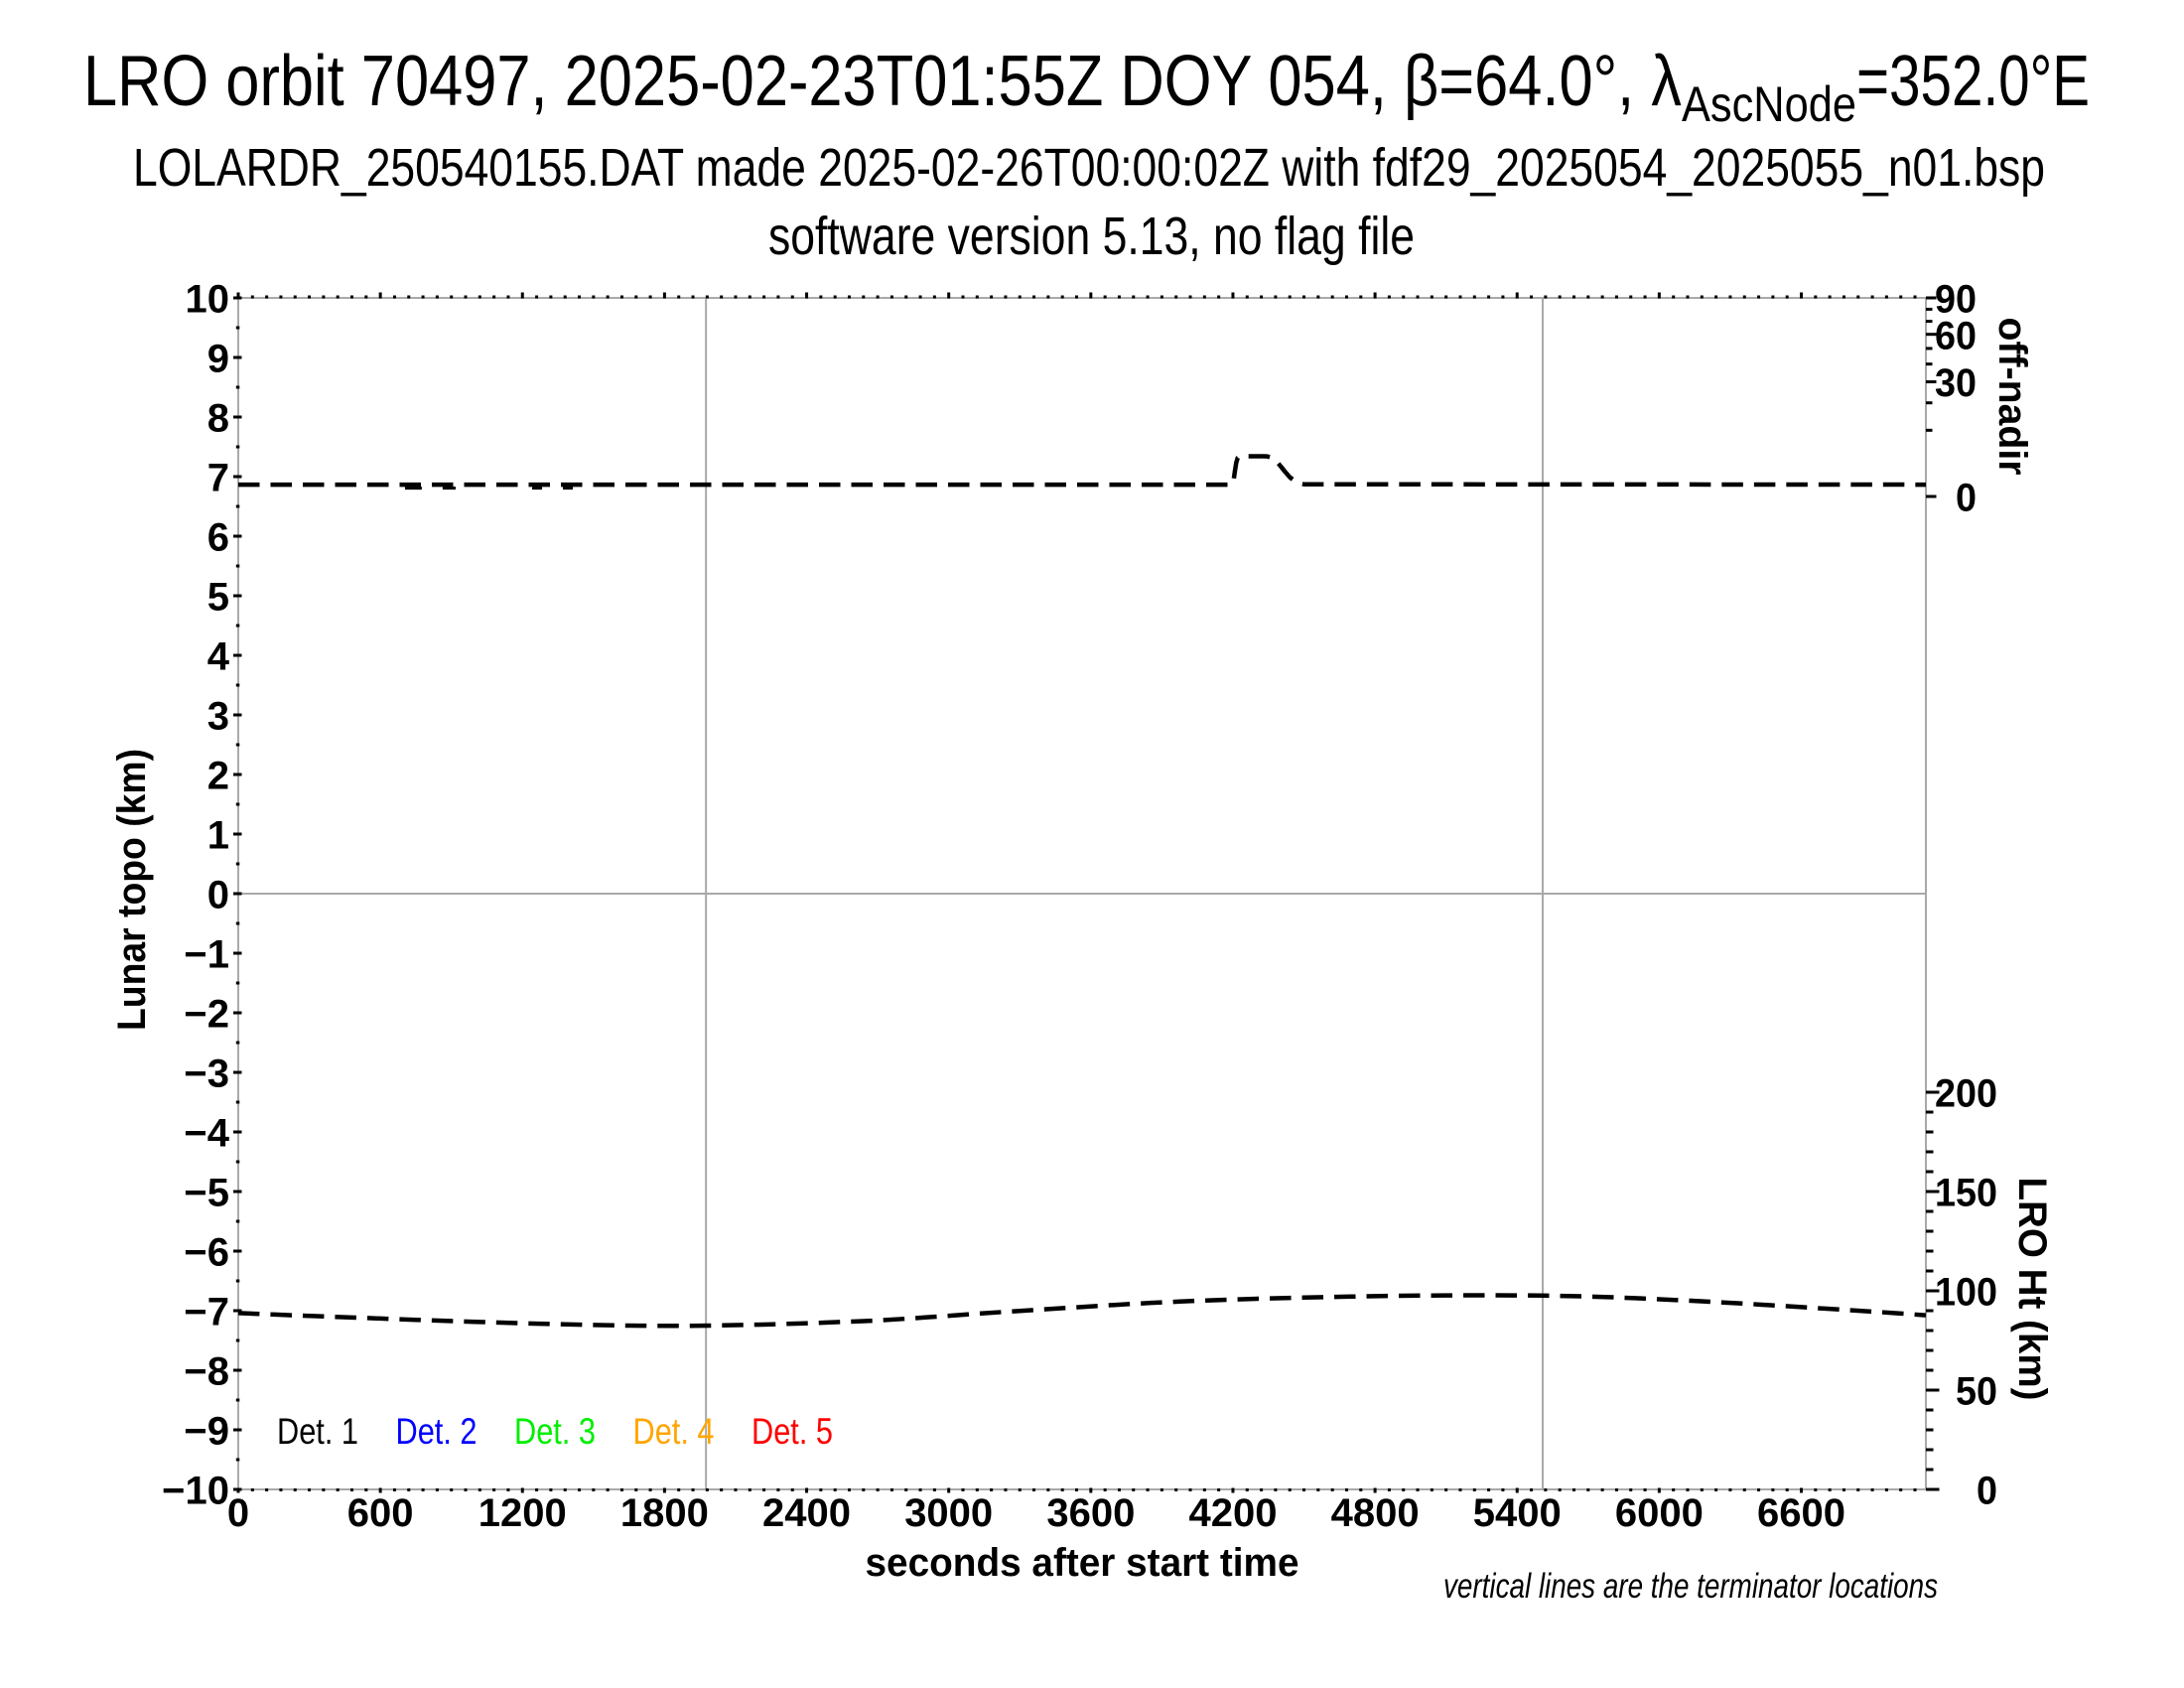  I want to click on x-tick-label: 3000, so click(948, 1513).